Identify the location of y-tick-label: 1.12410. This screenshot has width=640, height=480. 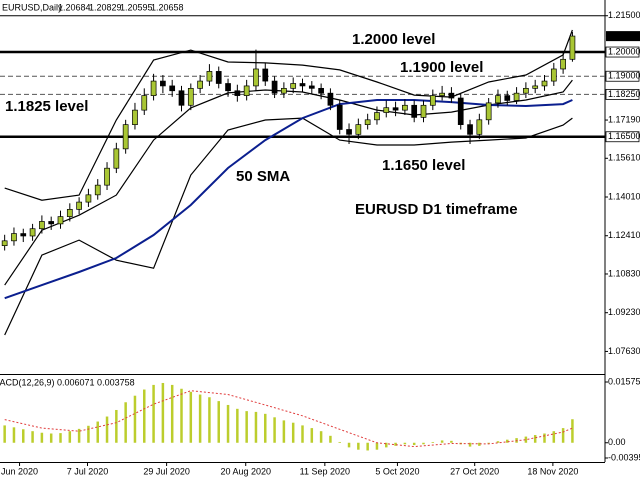
(624, 235).